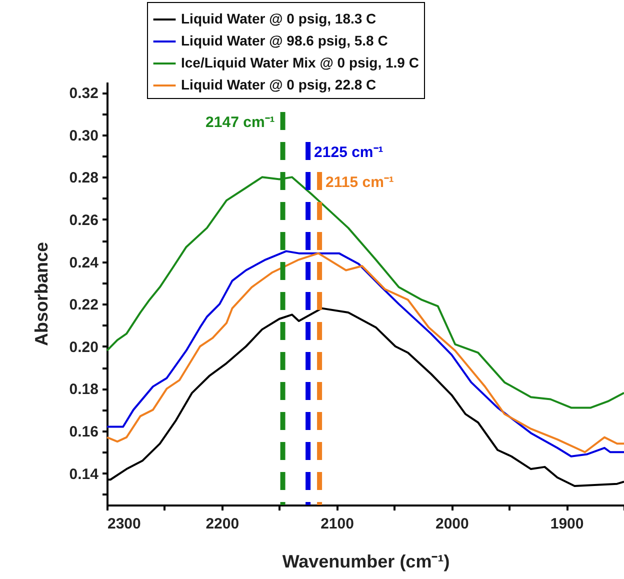 This screenshot has width=624, height=579. Describe the element at coordinates (83, 93) in the screenshot. I see `y-tick-label: 0.32` at that location.